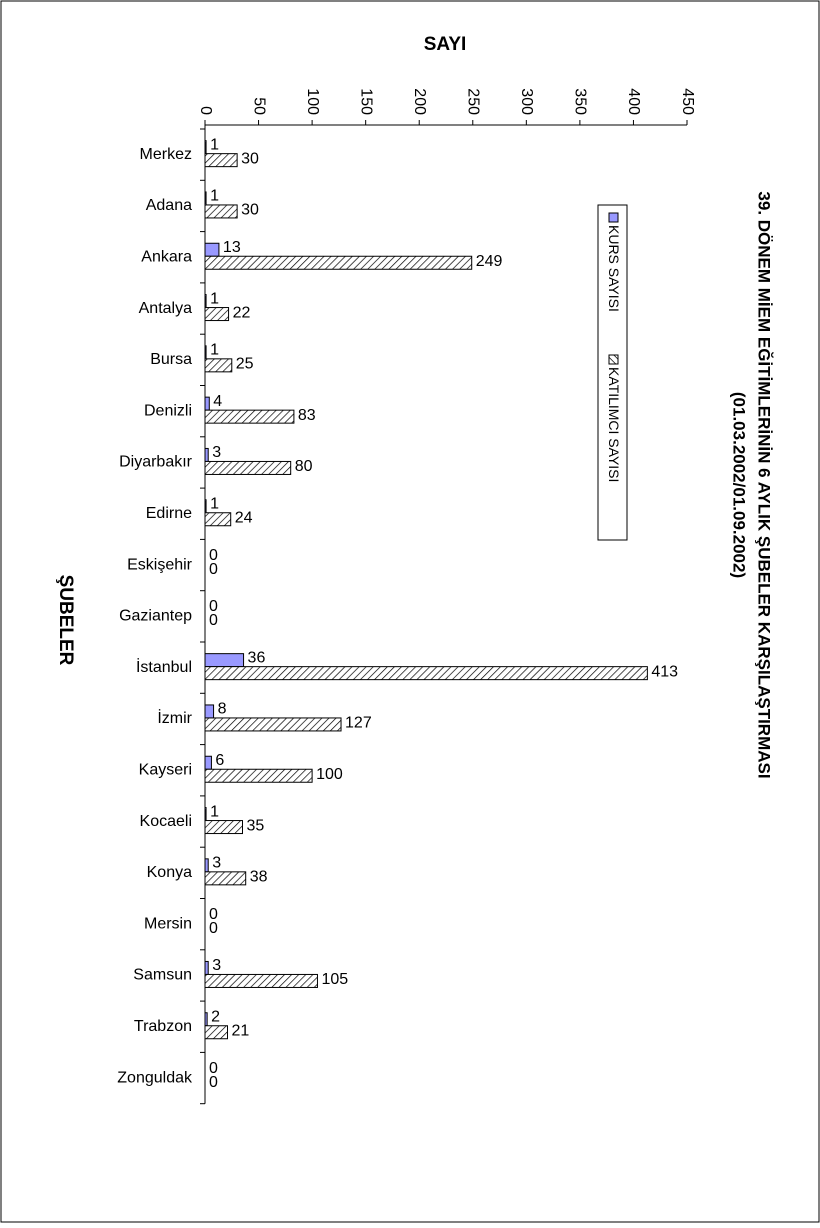 The height and width of the screenshot is (1228, 820). What do you see at coordinates (687, 101) in the screenshot?
I see `x-tick-label: 450` at bounding box center [687, 101].